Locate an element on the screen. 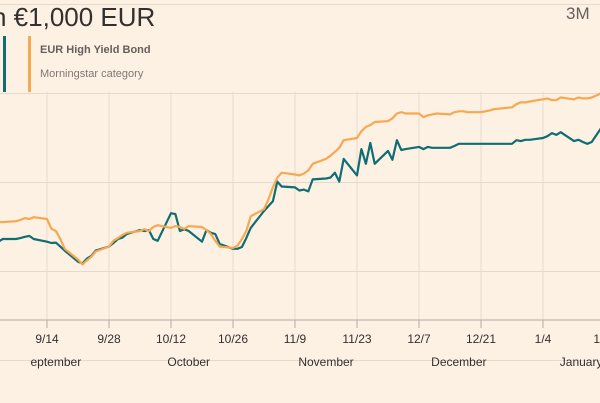 This screenshot has height=403, width=600. month-label: November is located at coordinates (325, 362).